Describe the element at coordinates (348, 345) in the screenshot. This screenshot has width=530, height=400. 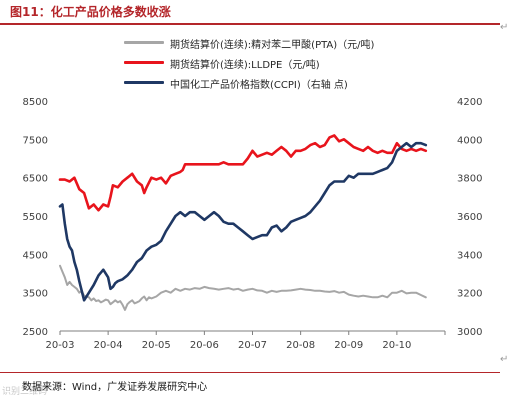
I see `x-axis-tick-label: 20-09` at that location.